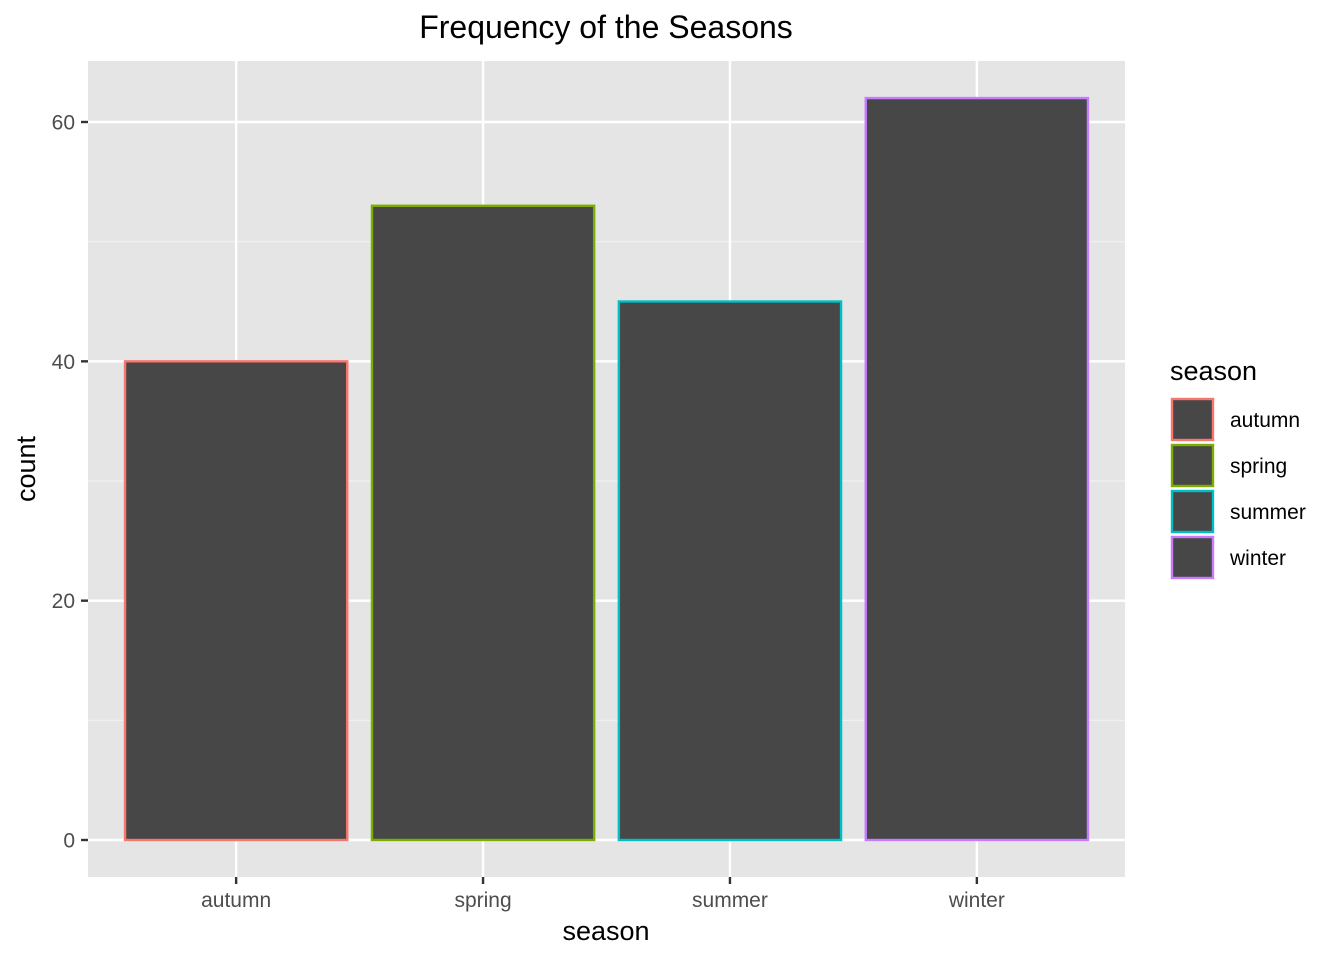  Describe the element at coordinates (26, 468) in the screenshot. I see `y-axis-title: count` at that location.